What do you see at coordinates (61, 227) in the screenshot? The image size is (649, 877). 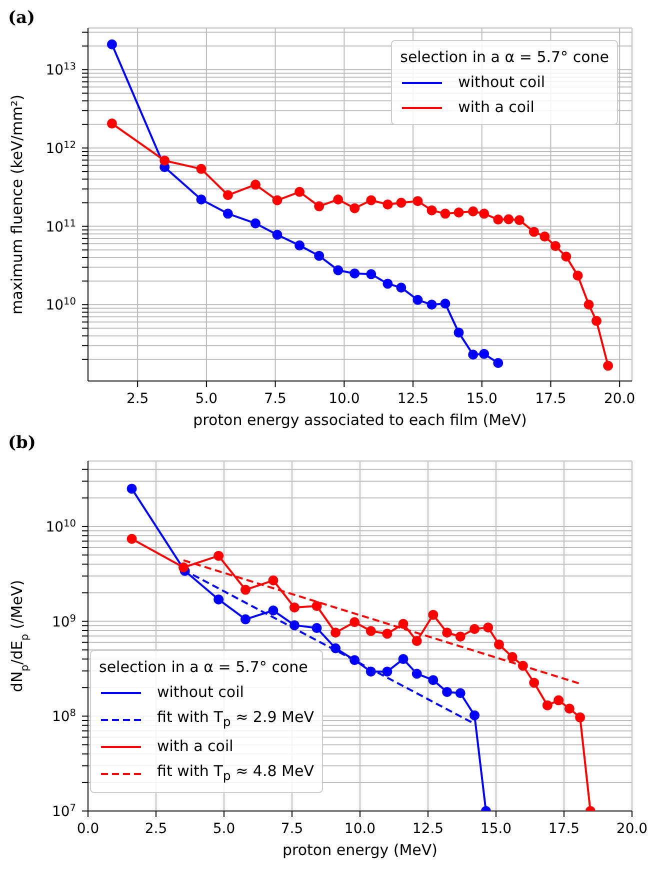 I see `y-tick-label: 10$^{11}$` at bounding box center [61, 227].